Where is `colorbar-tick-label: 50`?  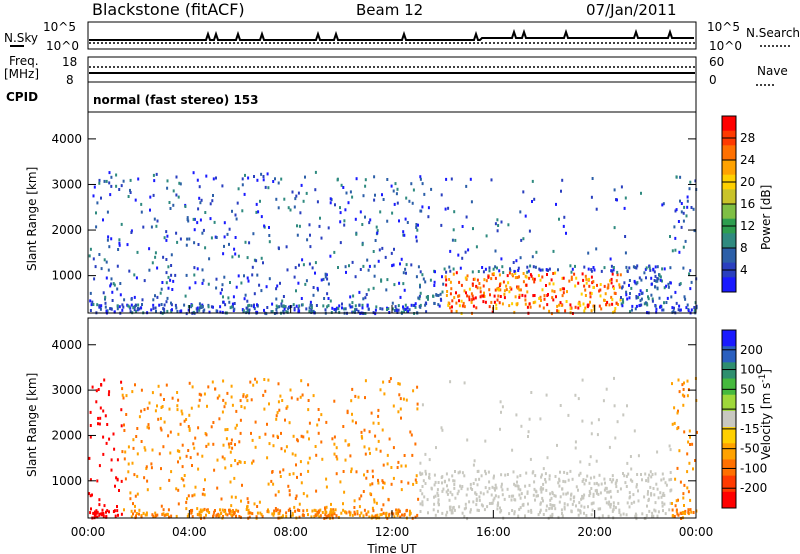 colorbar-tick-label: 50 is located at coordinates (747, 389).